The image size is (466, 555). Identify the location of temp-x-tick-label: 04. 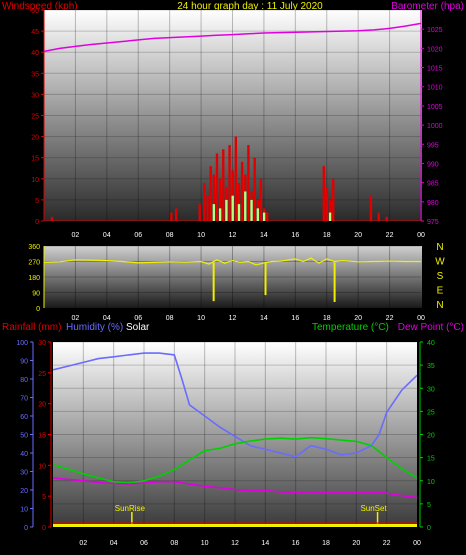
(114, 543).